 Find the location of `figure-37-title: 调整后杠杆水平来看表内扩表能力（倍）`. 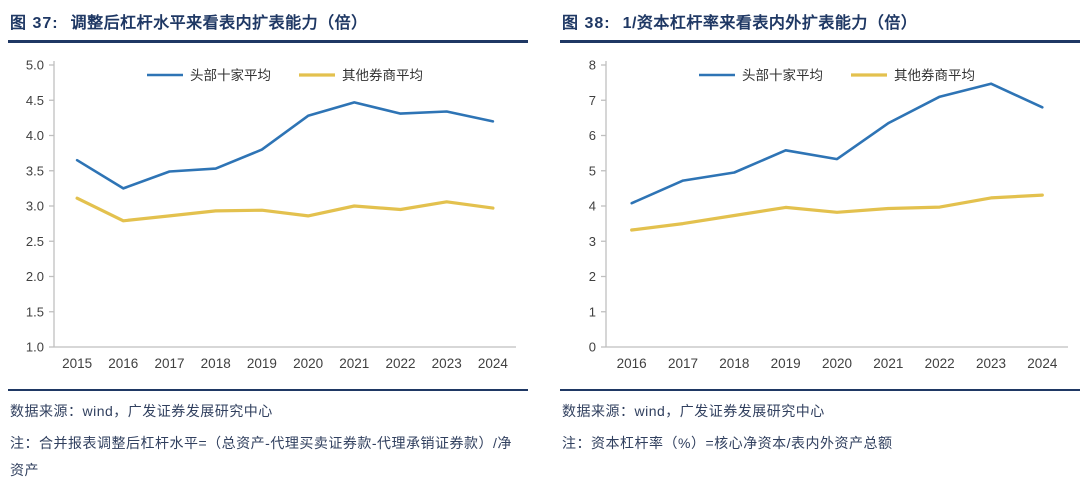

figure-37-title: 调整后杠杆水平来看表内扩表能力（倍） is located at coordinates (219, 23).